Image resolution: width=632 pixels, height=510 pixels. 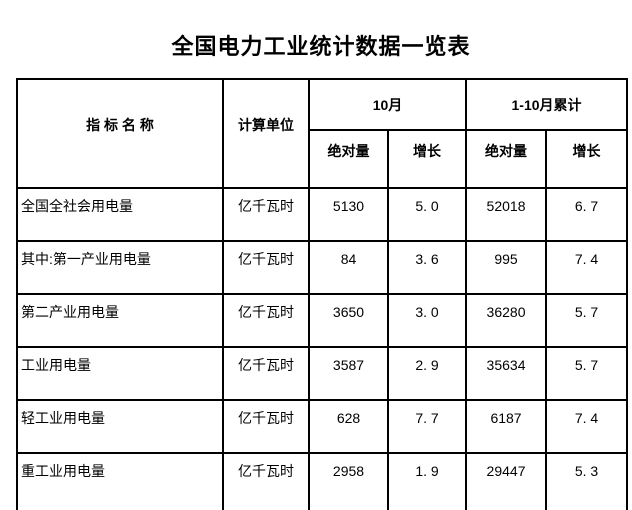 What do you see at coordinates (348, 481) in the screenshot?
I see `cell-october-absolute: 2958` at bounding box center [348, 481].